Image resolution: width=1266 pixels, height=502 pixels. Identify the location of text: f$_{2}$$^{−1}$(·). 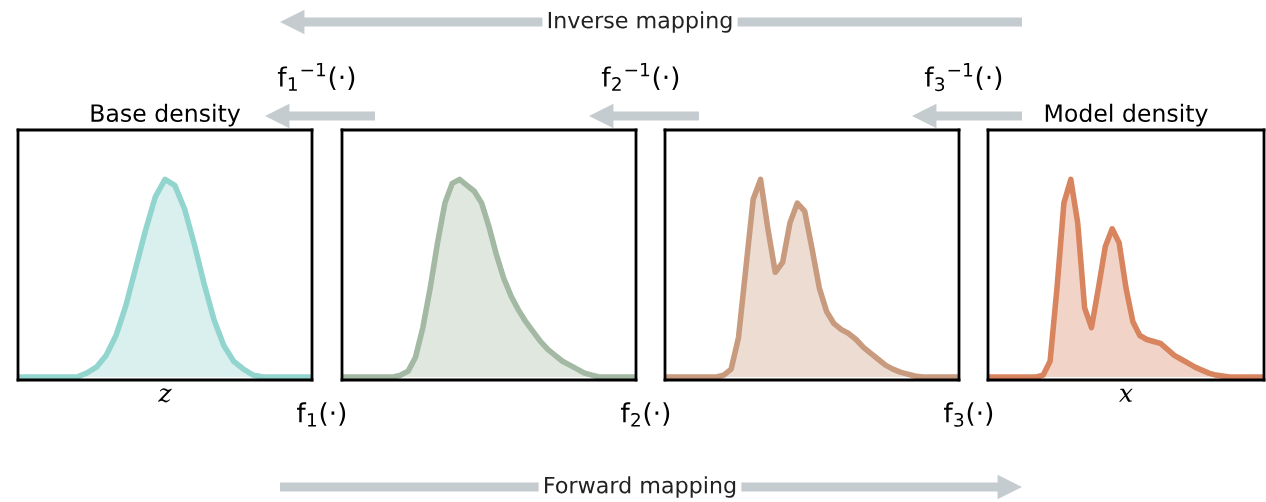
(640, 76).